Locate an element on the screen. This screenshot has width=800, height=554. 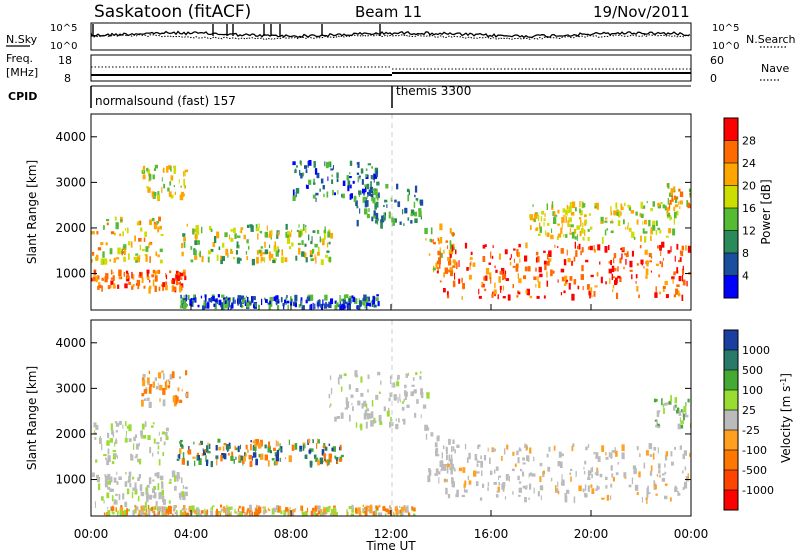
power-colorbar-label: Power [dB] is located at coordinates (766, 211).